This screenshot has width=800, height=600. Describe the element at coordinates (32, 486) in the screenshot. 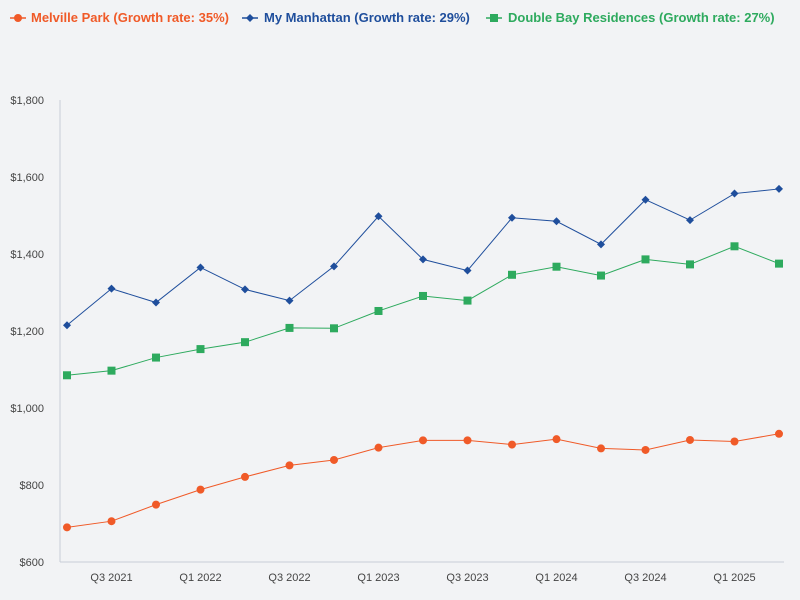

I see `y-tick-label: $800` at that location.